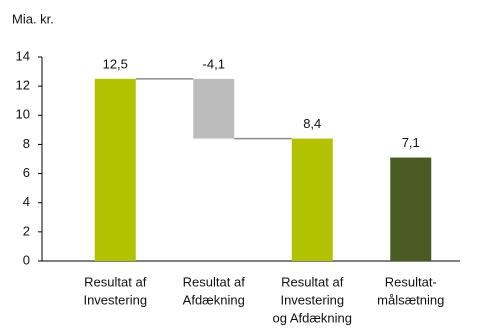 The image size is (489, 334). Describe the element at coordinates (214, 63) in the screenshot. I see `value-label: -4,1` at that location.